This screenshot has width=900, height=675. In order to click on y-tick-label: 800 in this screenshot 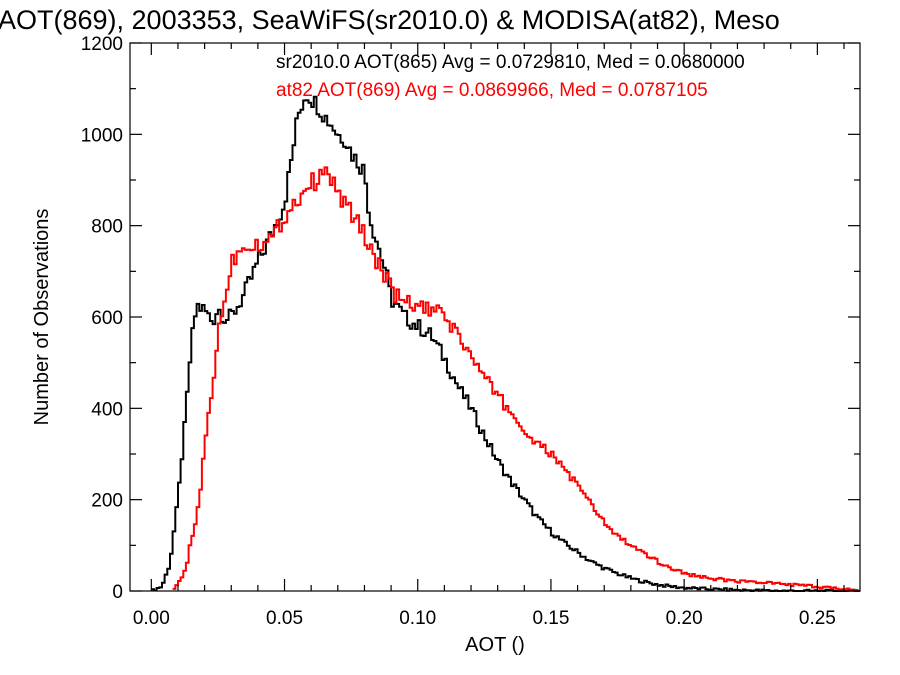, I will do `click(107, 227)`.